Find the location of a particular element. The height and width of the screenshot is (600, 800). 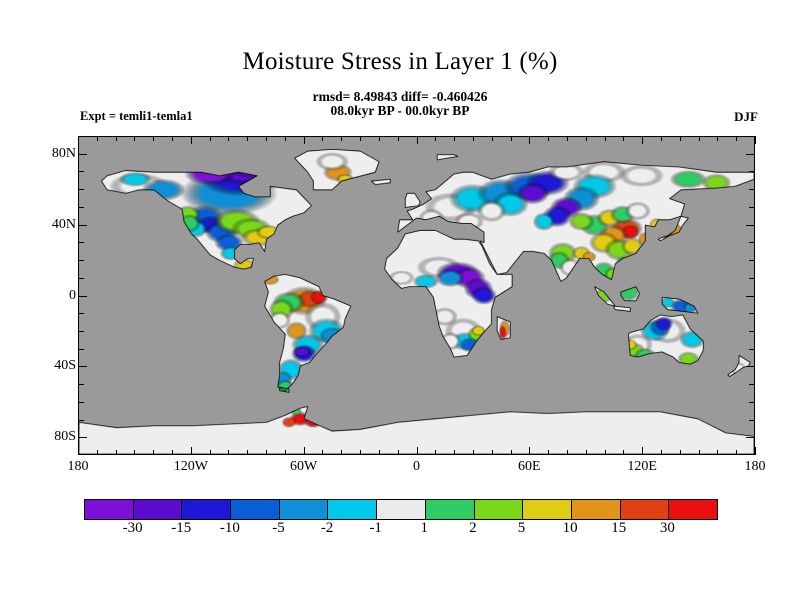

period-annotation: 08.0kyr BP - 00.0kyr BP is located at coordinates (400, 110).